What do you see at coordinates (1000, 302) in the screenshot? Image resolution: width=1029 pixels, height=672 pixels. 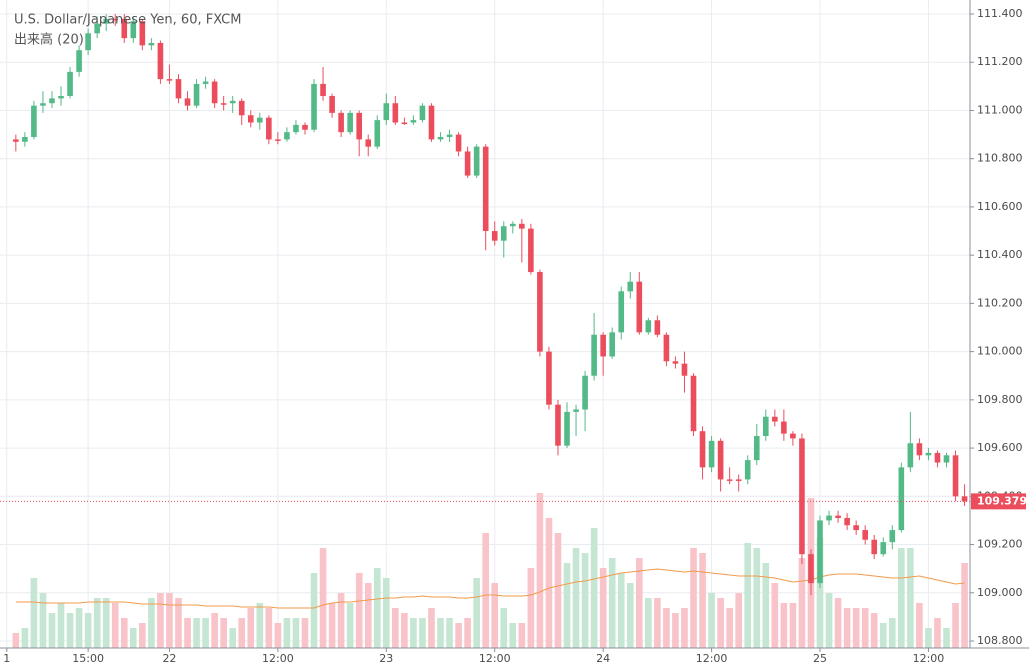 I see `y-tick-label: 110.200` at bounding box center [1000, 302].